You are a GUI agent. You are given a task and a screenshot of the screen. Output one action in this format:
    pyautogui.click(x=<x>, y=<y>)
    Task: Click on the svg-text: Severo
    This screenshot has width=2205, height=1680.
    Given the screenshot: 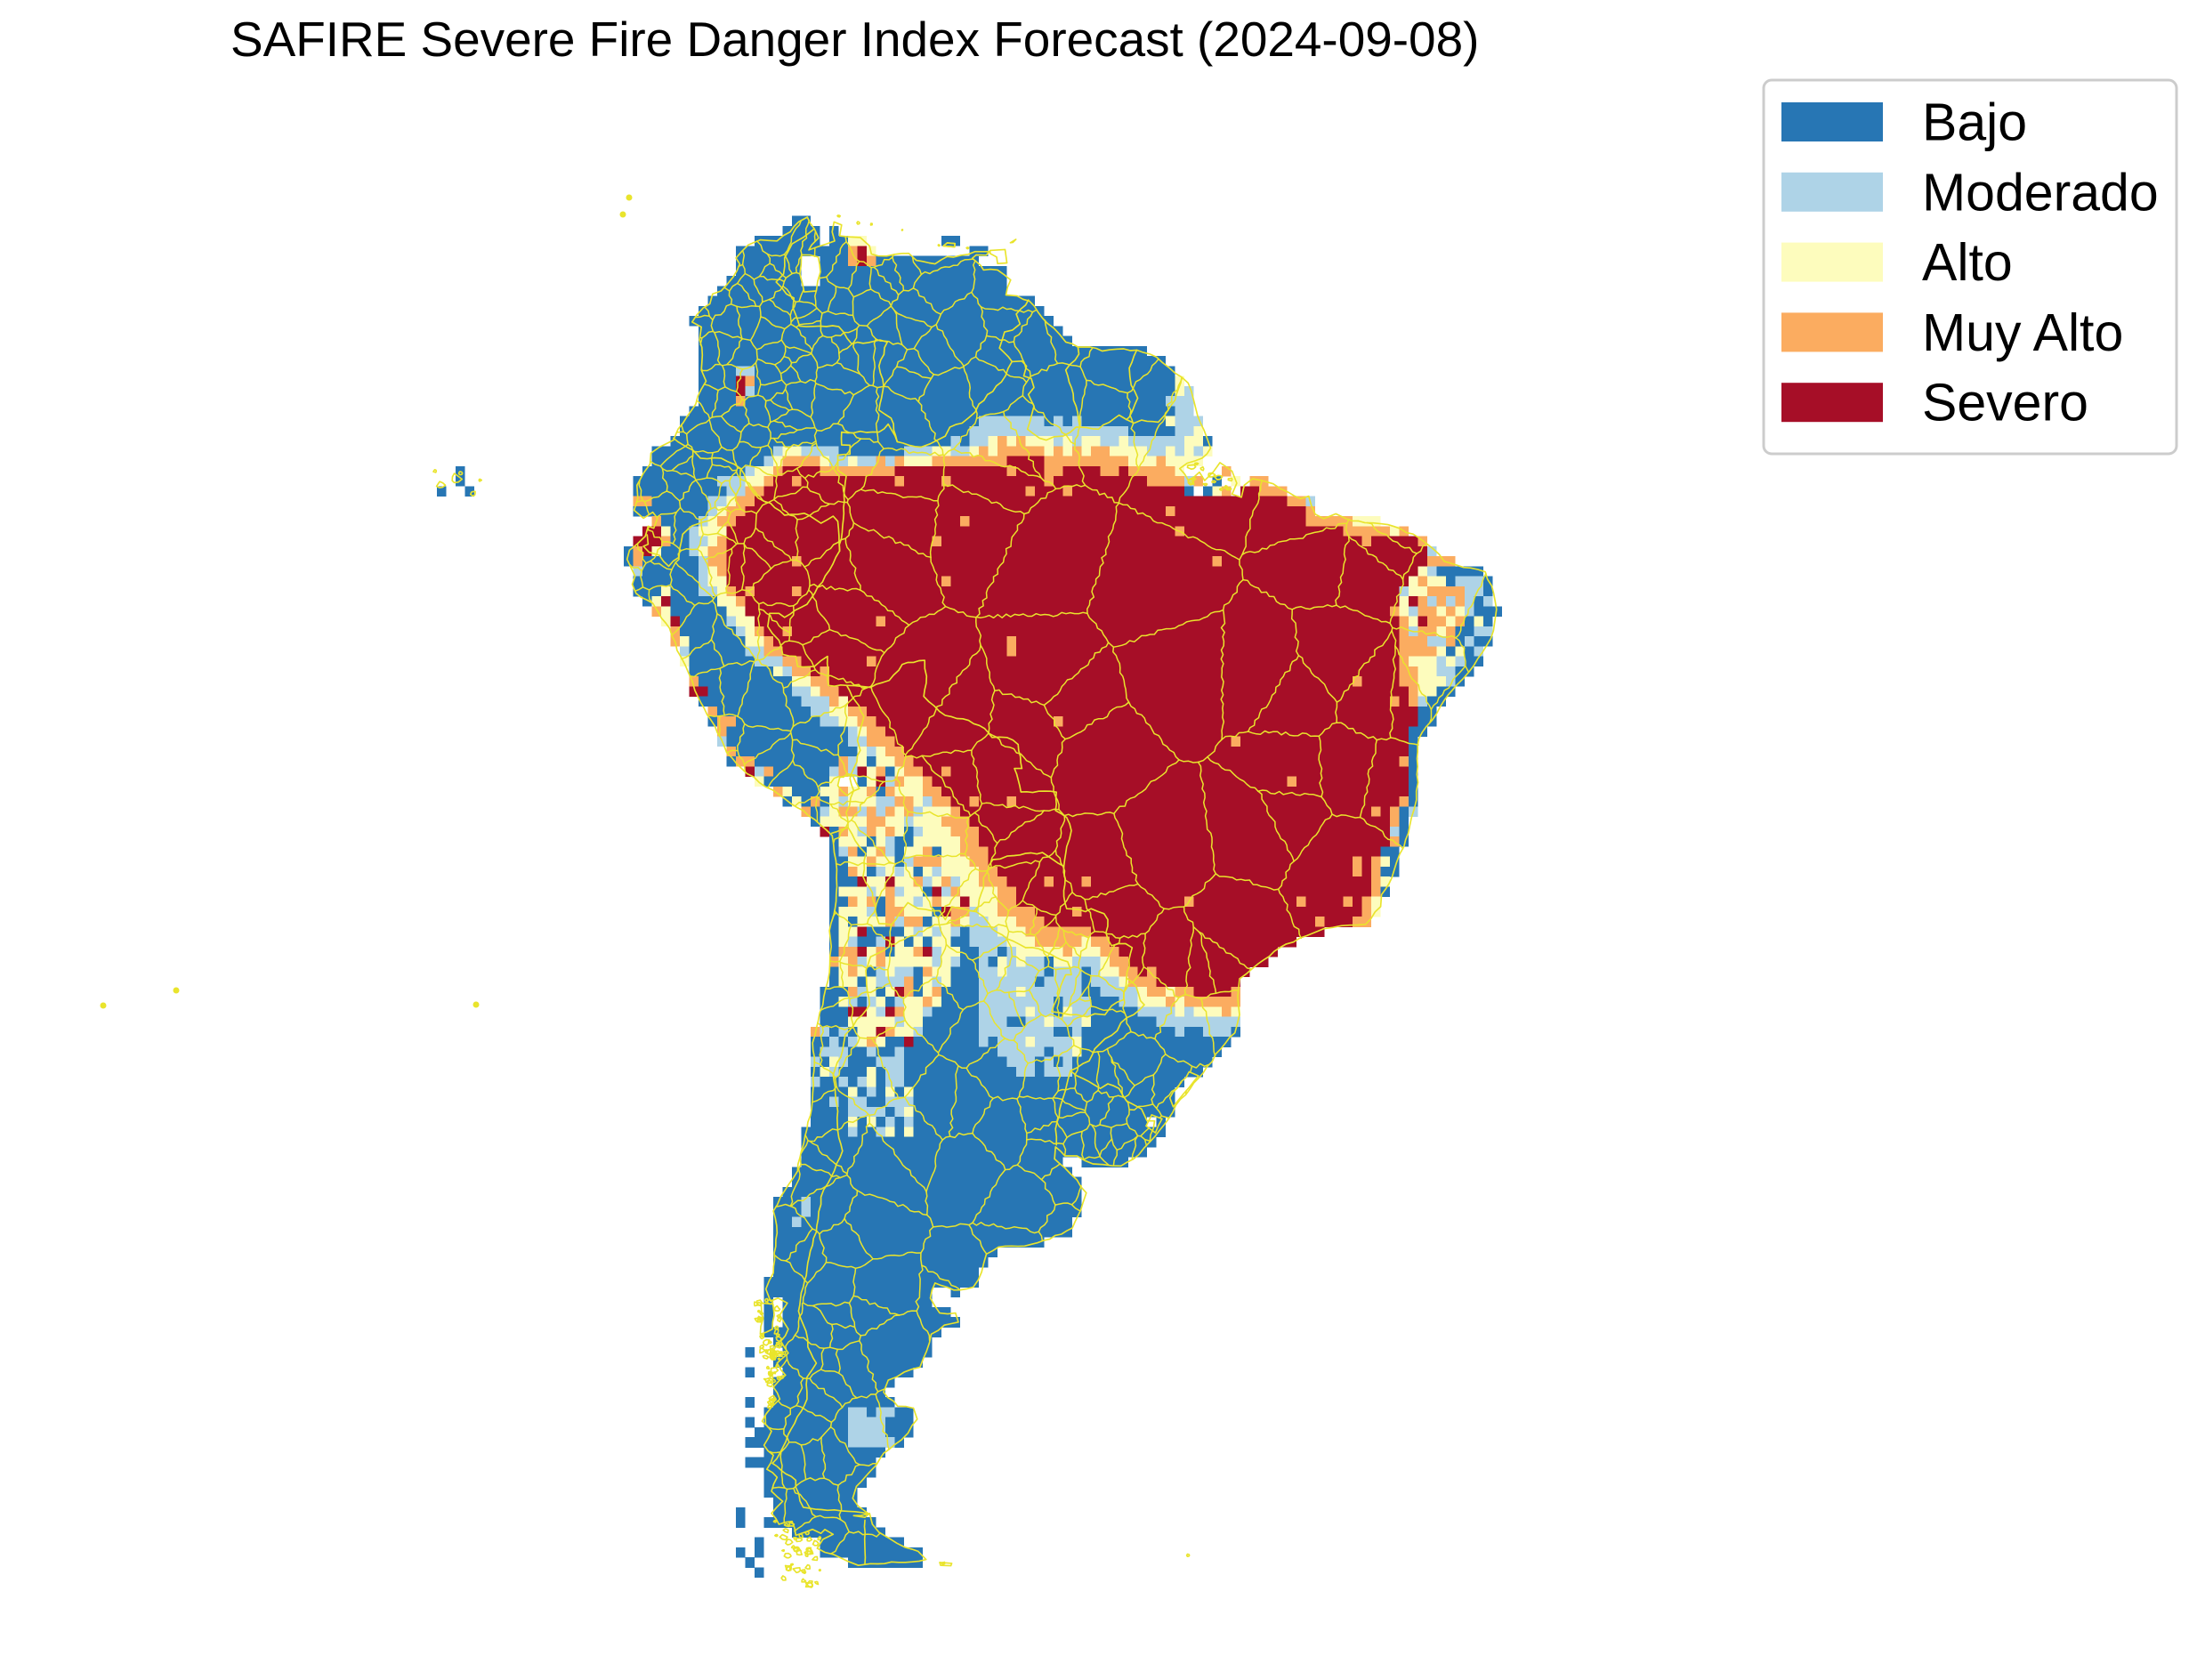 What is the action you would take?
    pyautogui.click(x=2005, y=403)
    